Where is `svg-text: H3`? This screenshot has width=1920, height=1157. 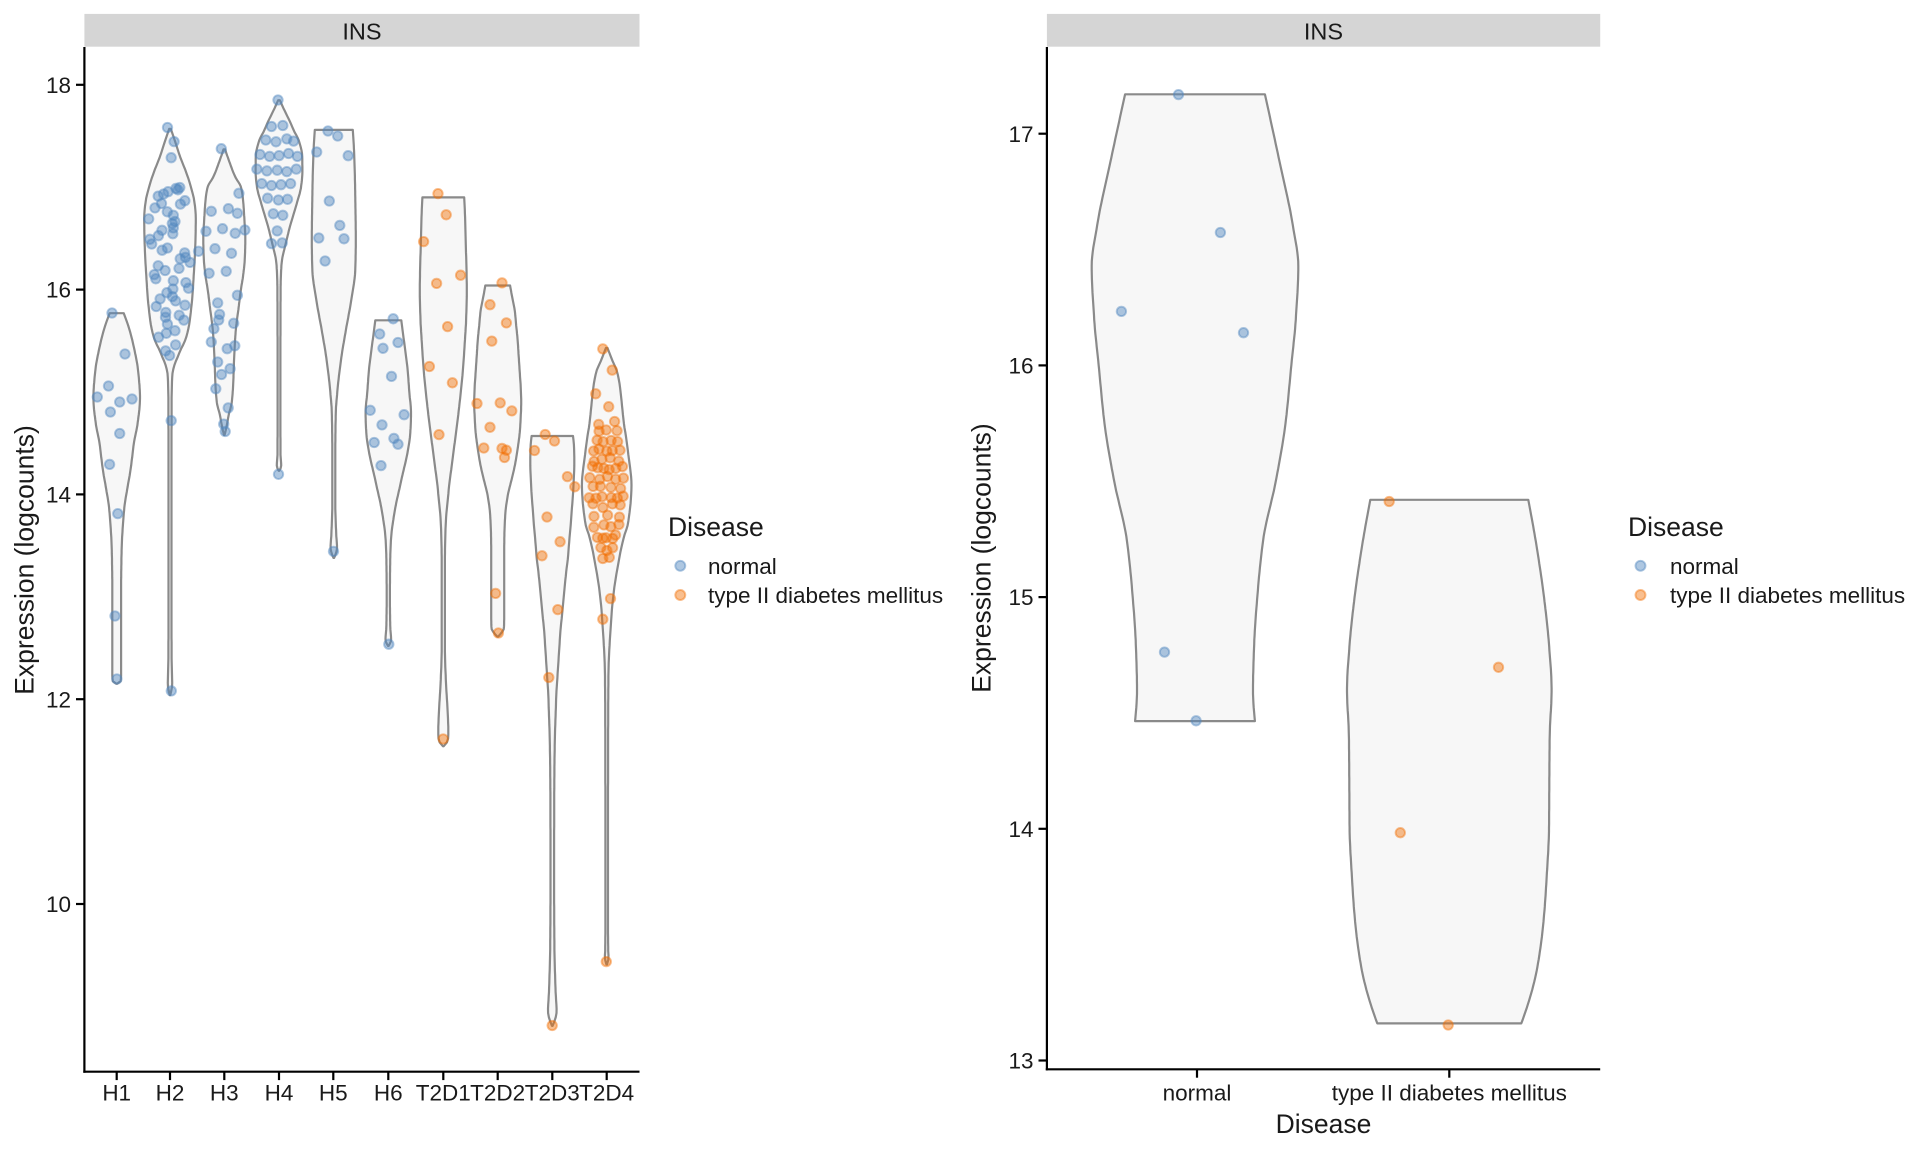
svg-text: H3 is located at coordinates (224, 1093).